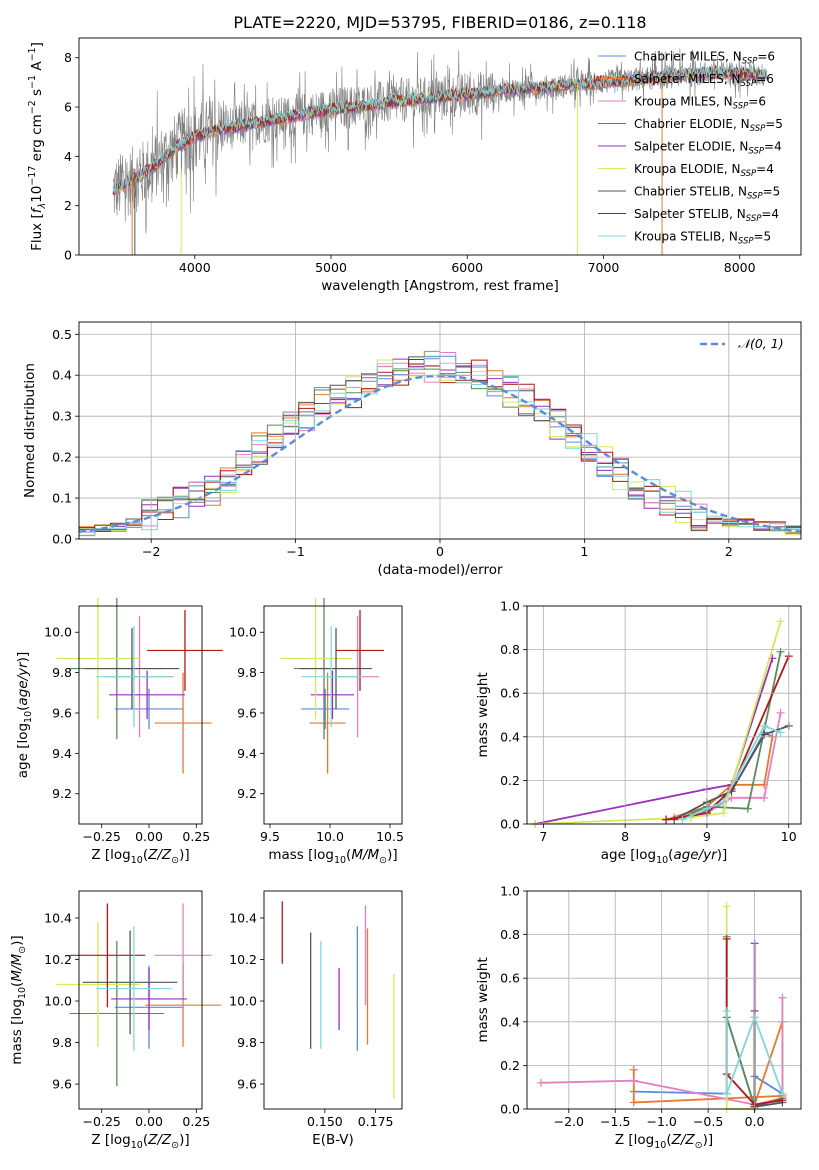 Image resolution: width=819 pixels, height=1170 pixels. I want to click on weight-age-panel: age [log10(age/yr)] mass weight, so click(634, 741).